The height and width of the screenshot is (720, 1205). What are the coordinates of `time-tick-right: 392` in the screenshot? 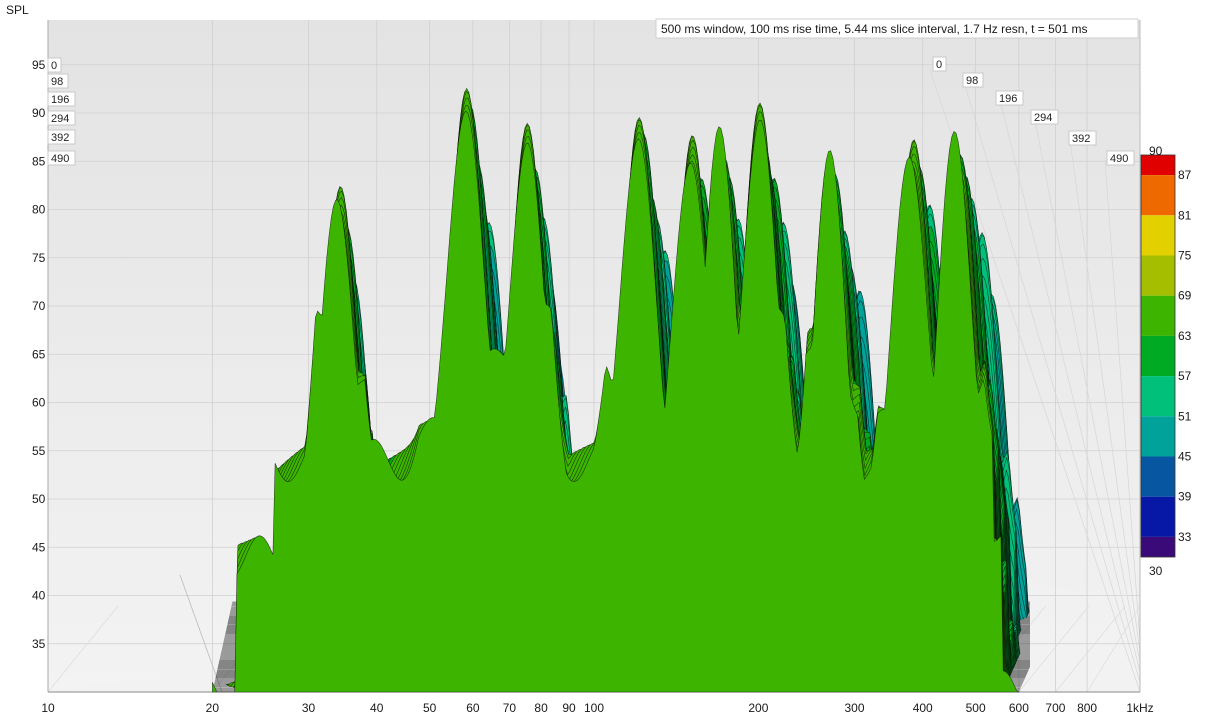 It's located at (1082, 138).